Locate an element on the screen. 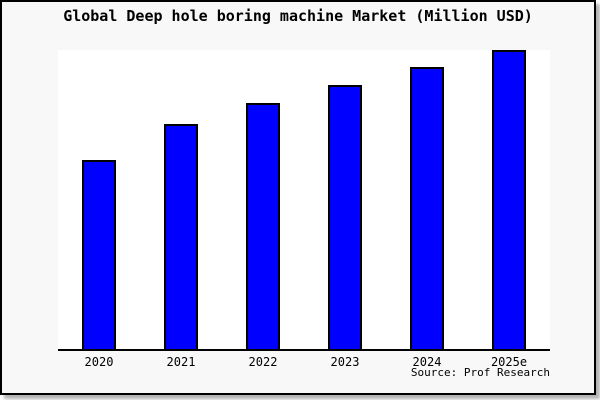 The height and width of the screenshot is (400, 600). bar-2020 is located at coordinates (99, 254).